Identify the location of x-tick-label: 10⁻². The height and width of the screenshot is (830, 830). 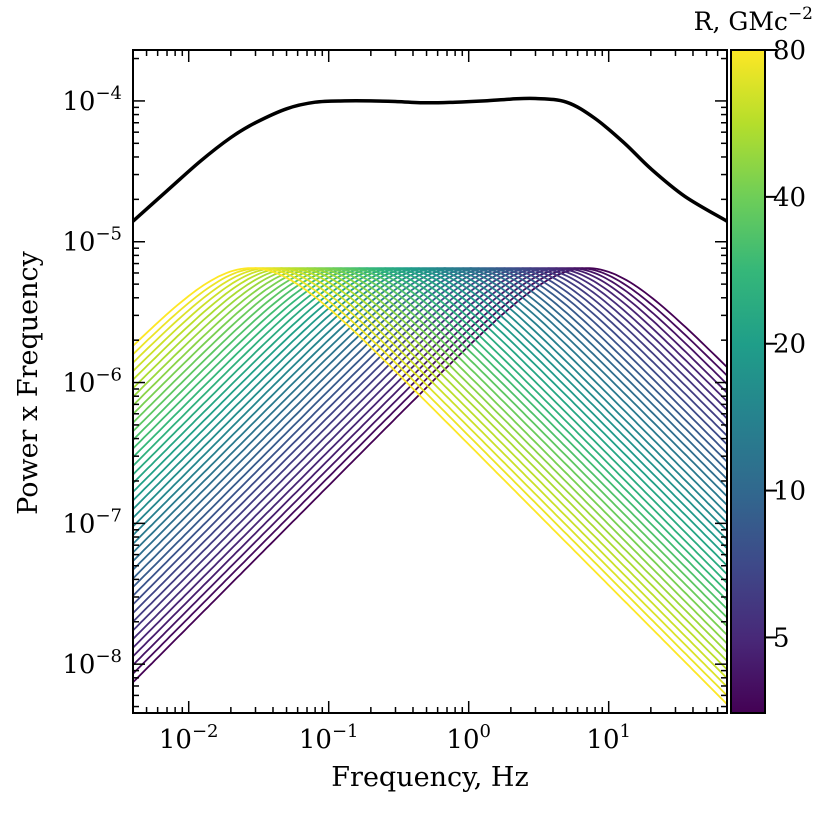
(189, 738).